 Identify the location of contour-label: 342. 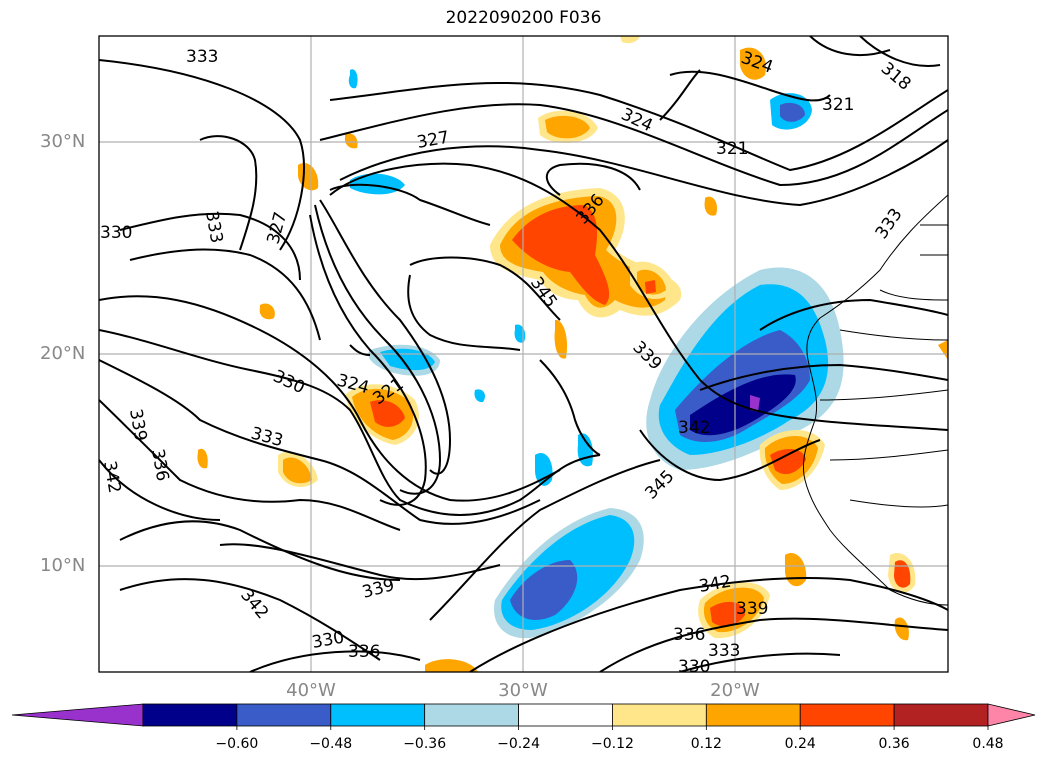
(694, 428).